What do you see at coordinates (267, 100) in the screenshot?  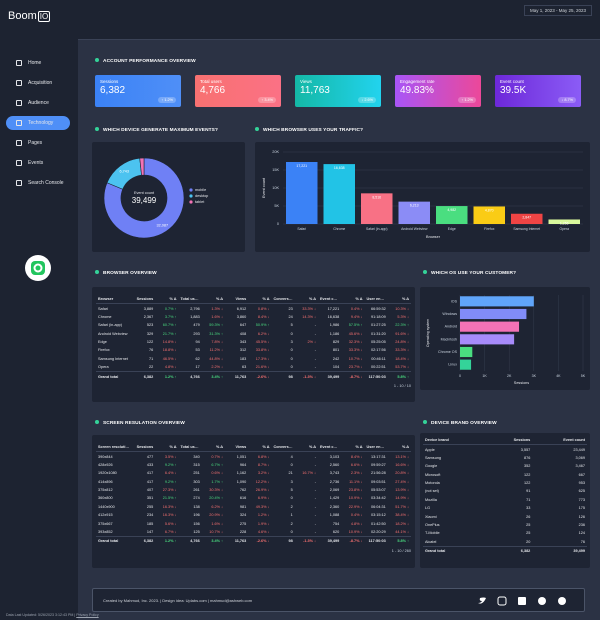 I see `kpi-change: ↑ 3.4%` at bounding box center [267, 100].